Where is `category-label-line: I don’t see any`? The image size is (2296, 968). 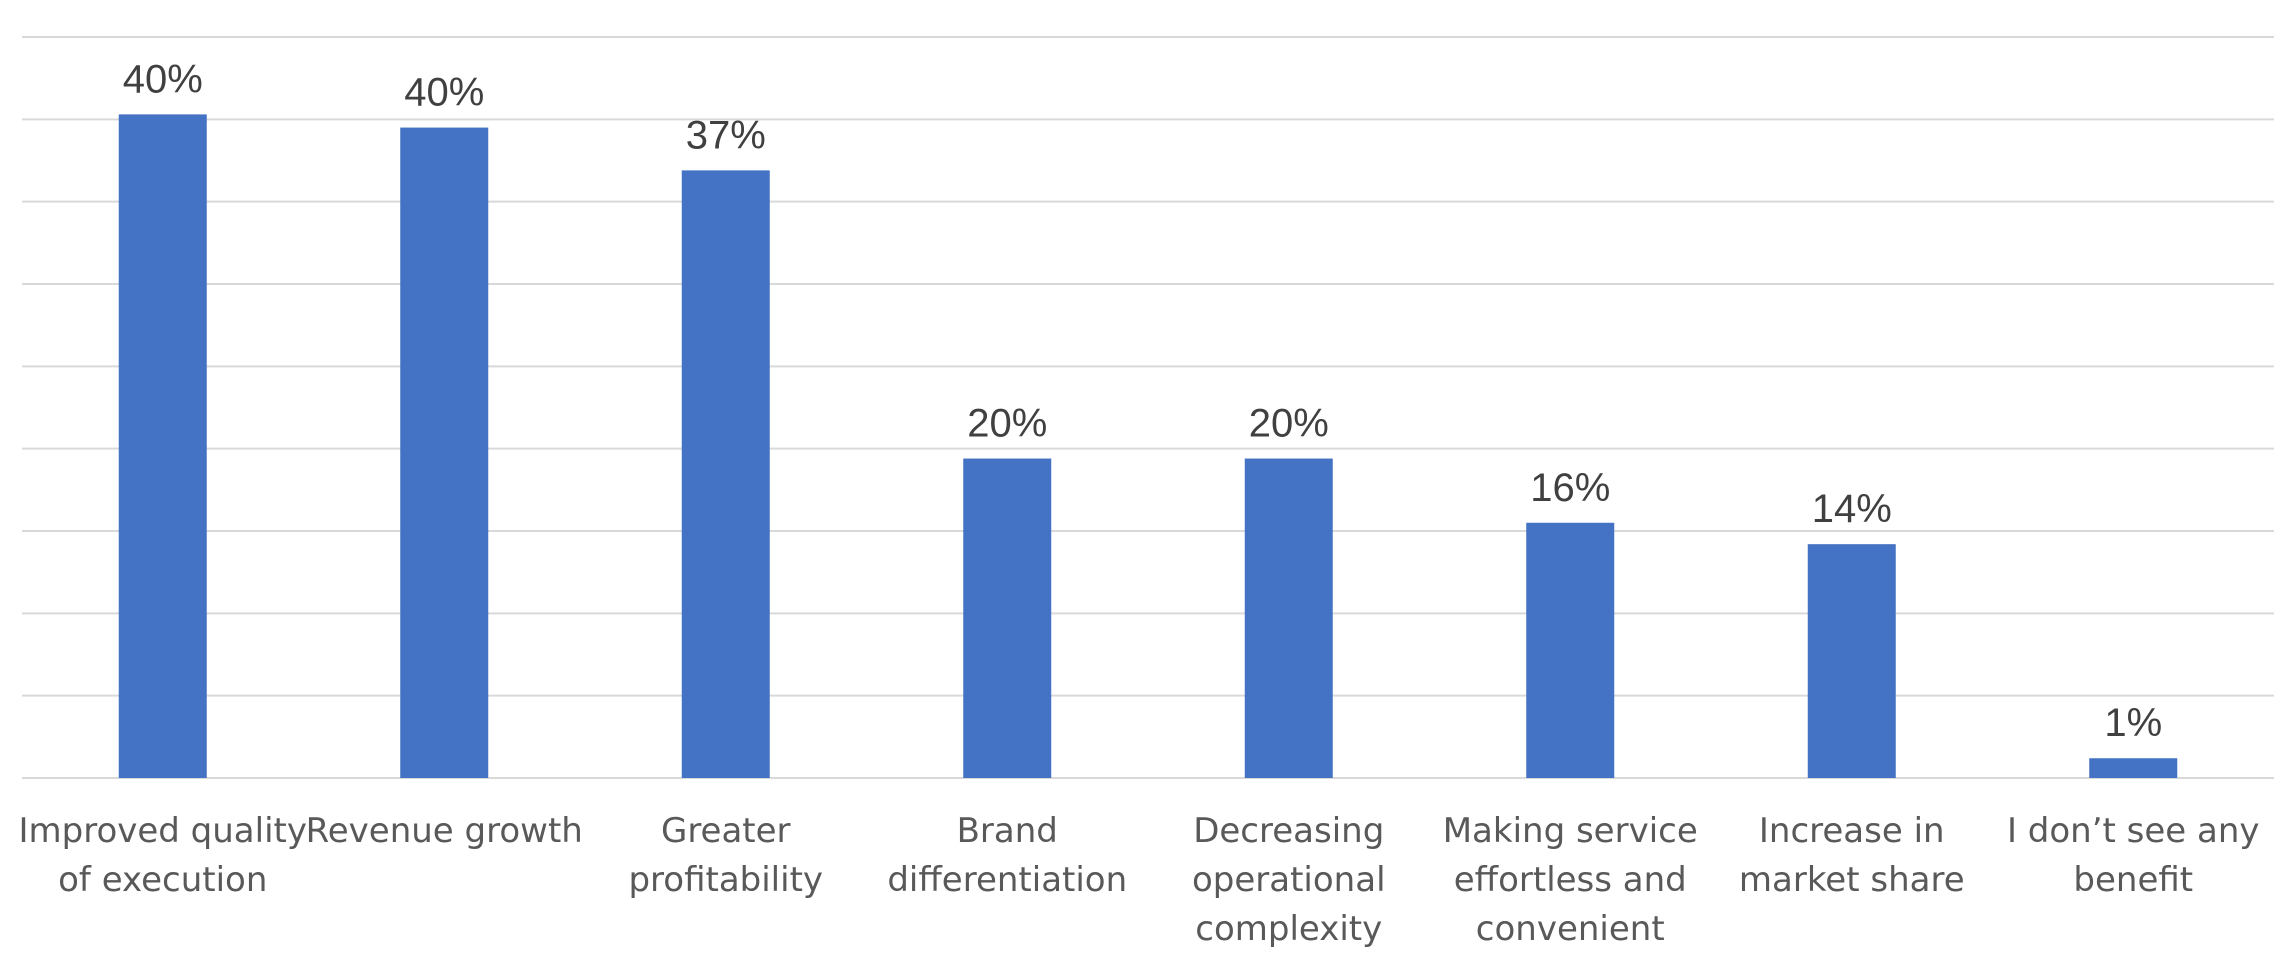 category-label-line: I don’t see any is located at coordinates (2133, 831).